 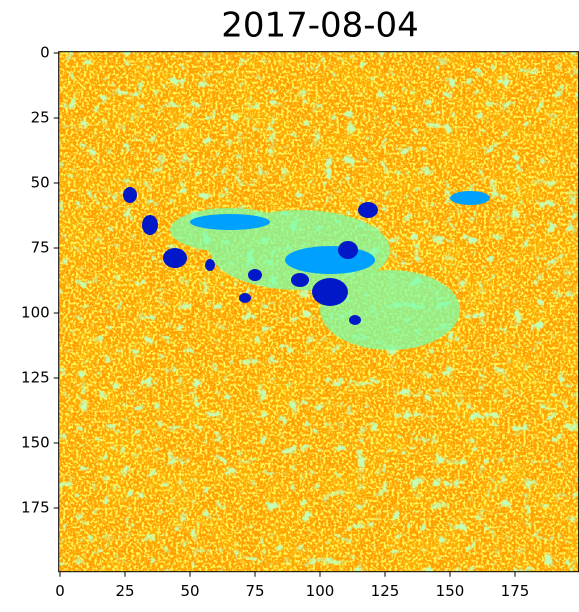 I want to click on x-tick-label: 100, so click(x=320, y=591).